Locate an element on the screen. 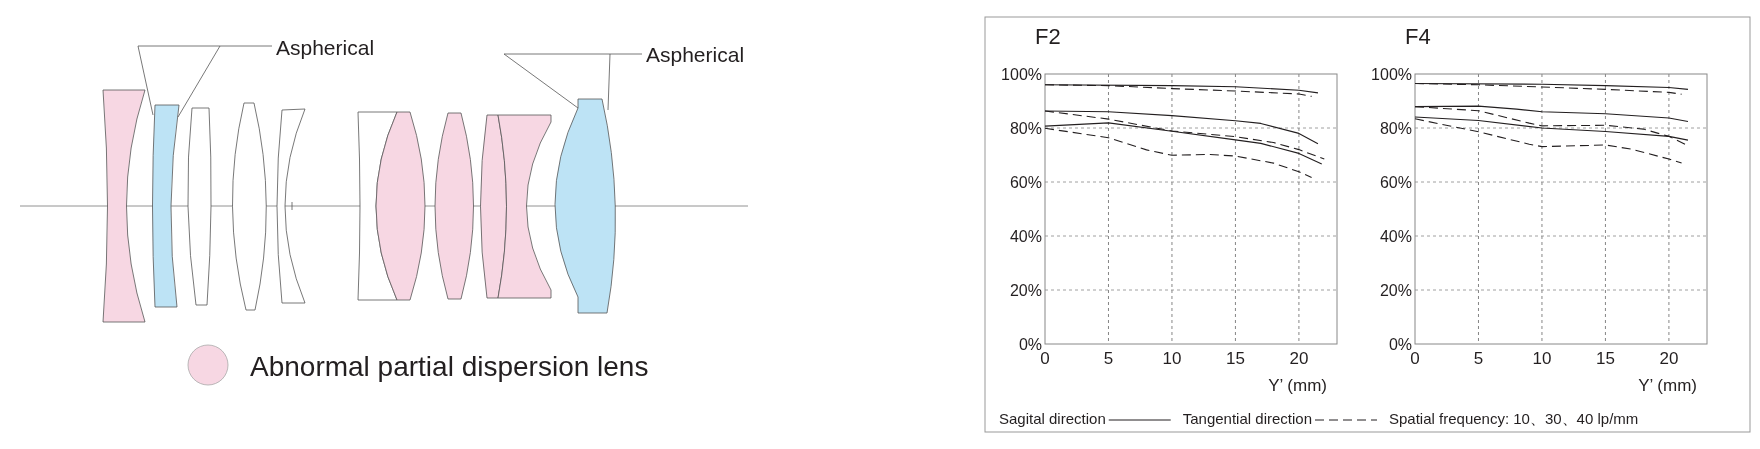 The image size is (1760, 449). text: Spatial frequency: 10、30、40 lp/mm is located at coordinates (1514, 418).